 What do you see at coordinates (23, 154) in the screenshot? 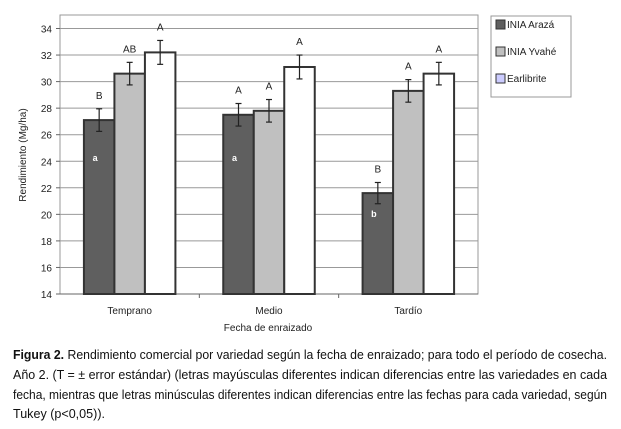
I see `y-axis-label: Rendimiento (Mg/ha)` at bounding box center [23, 154].